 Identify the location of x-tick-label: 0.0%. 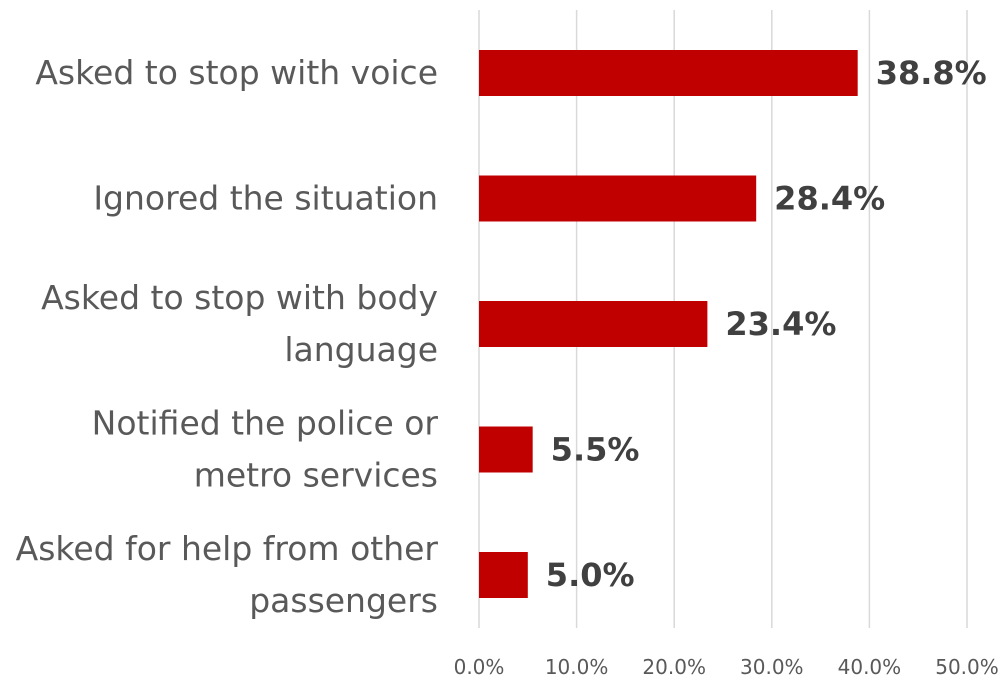
(479, 667).